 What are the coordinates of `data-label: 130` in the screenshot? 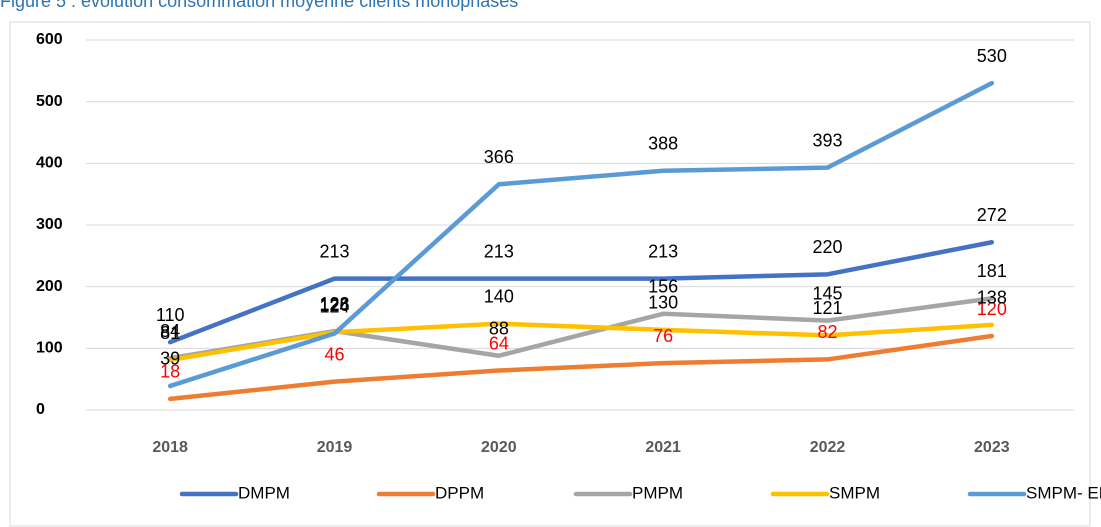 It's located at (663, 303).